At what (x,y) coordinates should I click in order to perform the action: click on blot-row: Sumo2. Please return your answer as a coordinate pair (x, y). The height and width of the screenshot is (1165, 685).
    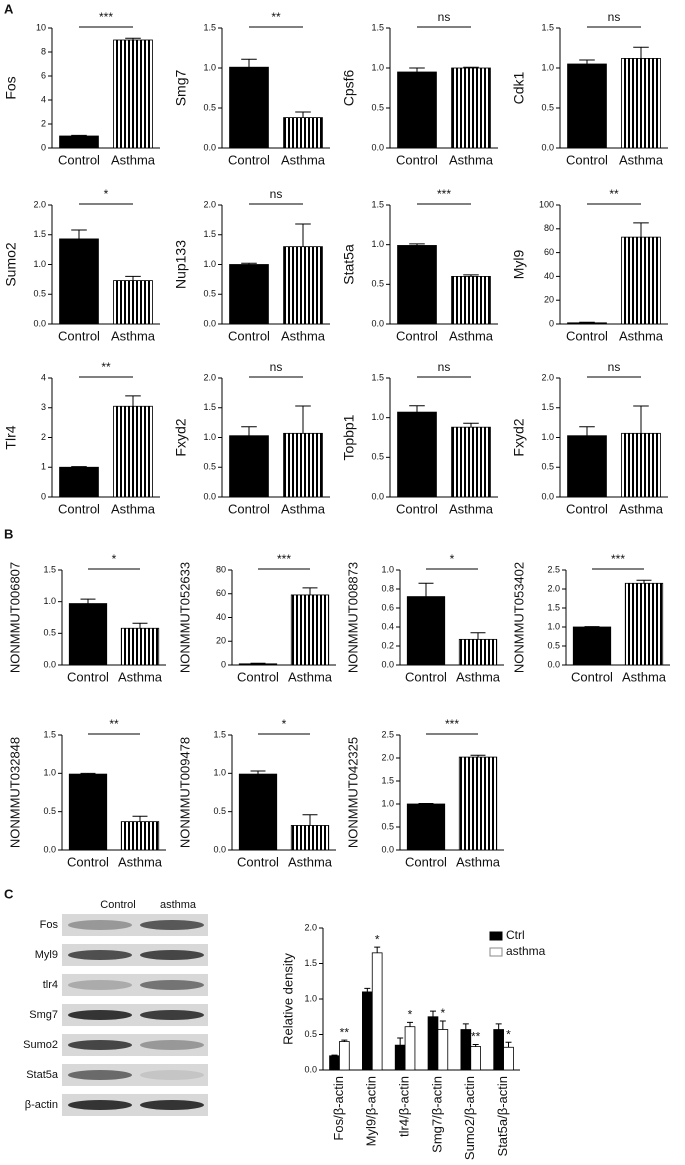
    Looking at the image, I should click on (40, 1045).